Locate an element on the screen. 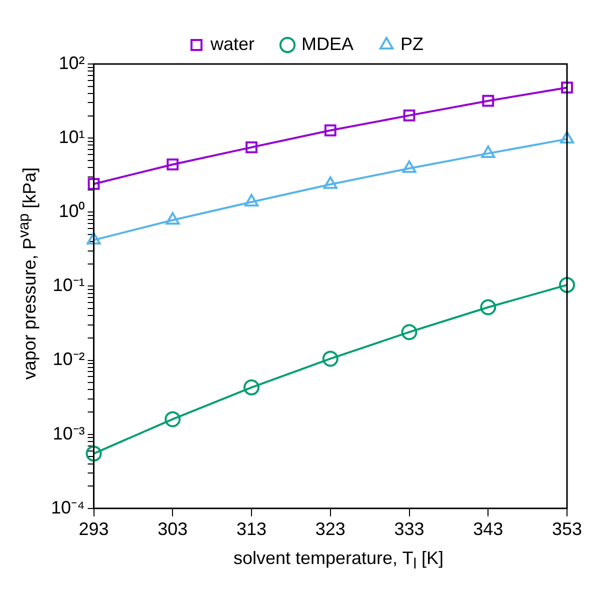 This screenshot has width=597, height=592. y-tick-label: 10⁻¹ is located at coordinates (68, 285).